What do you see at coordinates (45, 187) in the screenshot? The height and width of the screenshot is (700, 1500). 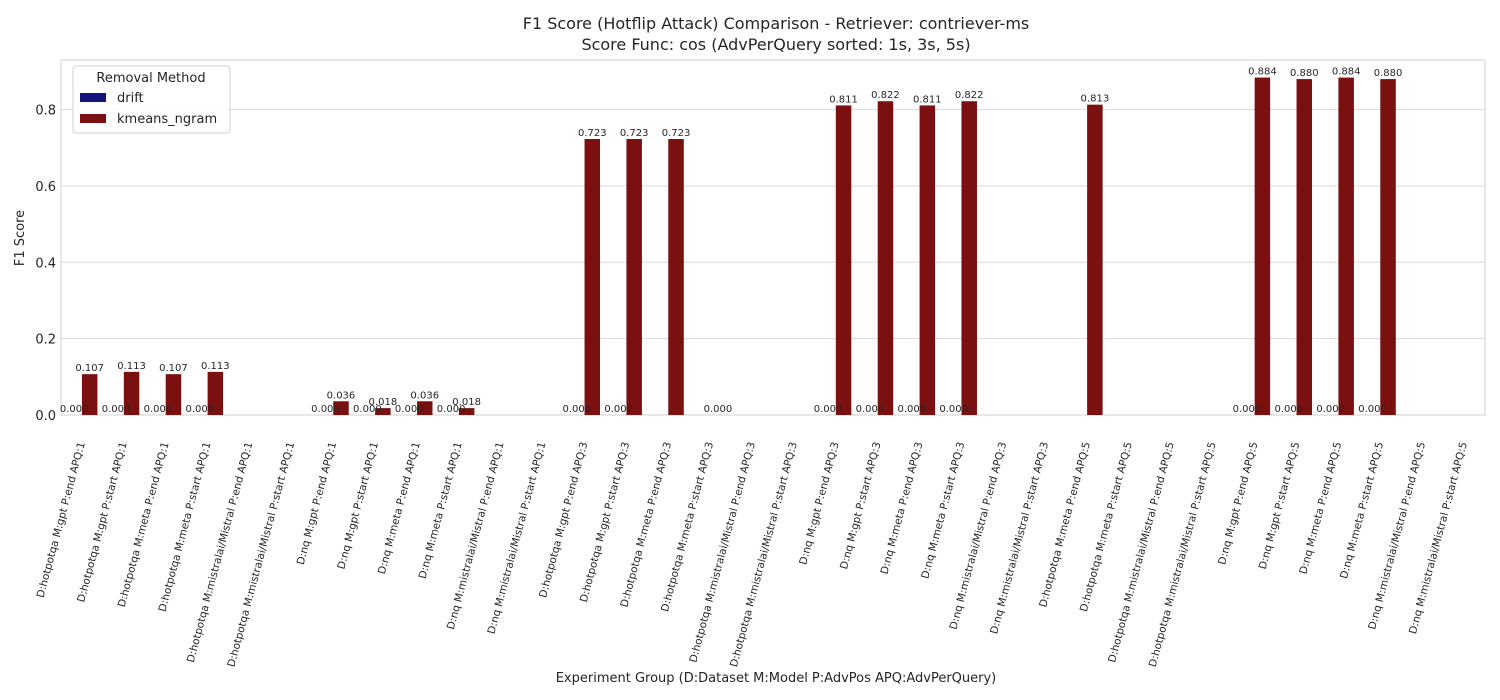 I see `y-tick-label: 0.6` at bounding box center [45, 187].